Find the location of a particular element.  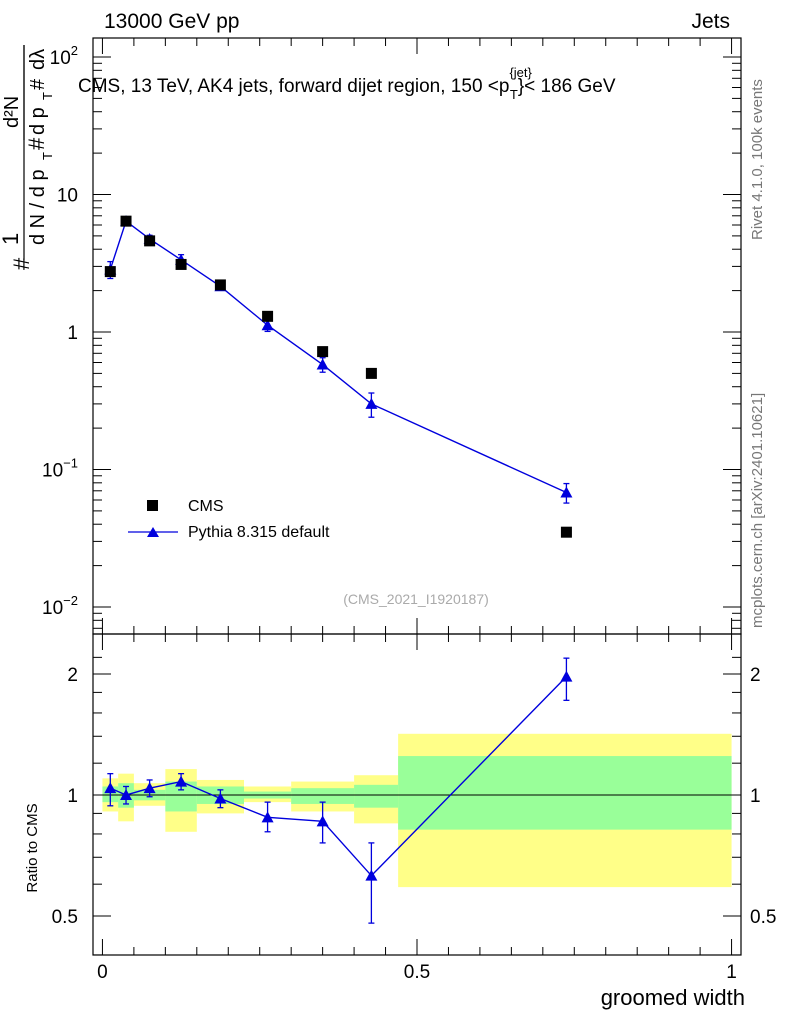

x-tick-label: 0.5 is located at coordinates (417, 972).